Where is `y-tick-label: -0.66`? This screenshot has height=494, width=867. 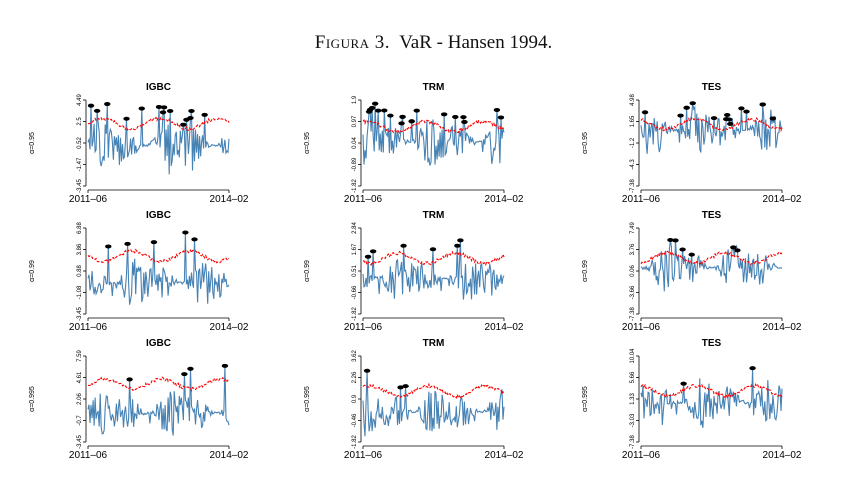 y-tick-label: -0.66 is located at coordinates (355, 292).